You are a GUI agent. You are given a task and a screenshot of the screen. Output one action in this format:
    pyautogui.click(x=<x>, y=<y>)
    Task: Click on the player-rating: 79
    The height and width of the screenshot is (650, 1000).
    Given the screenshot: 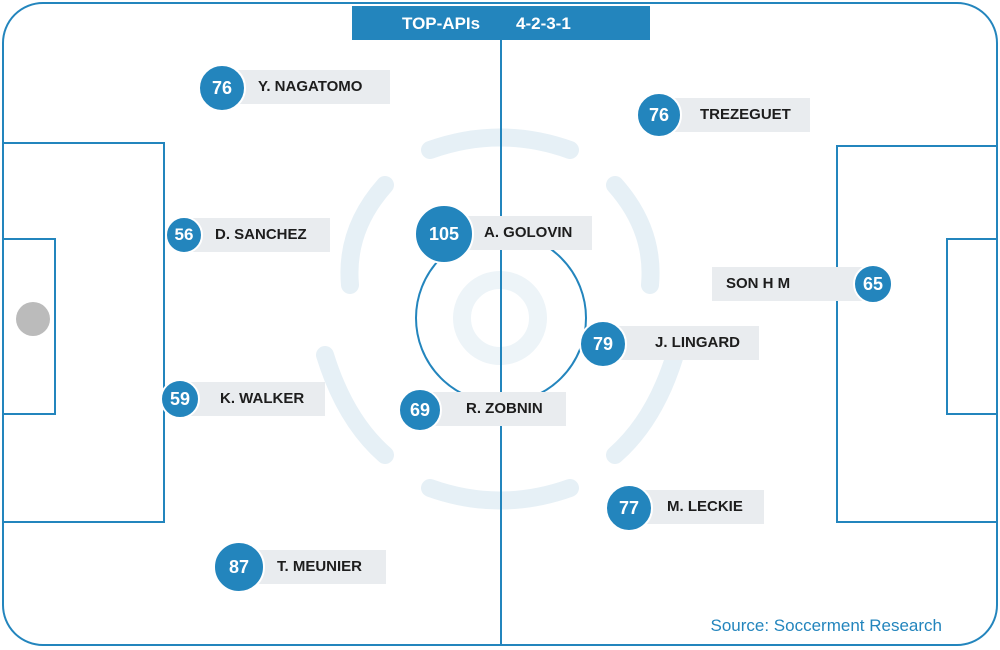 What is the action you would take?
    pyautogui.click(x=603, y=344)
    